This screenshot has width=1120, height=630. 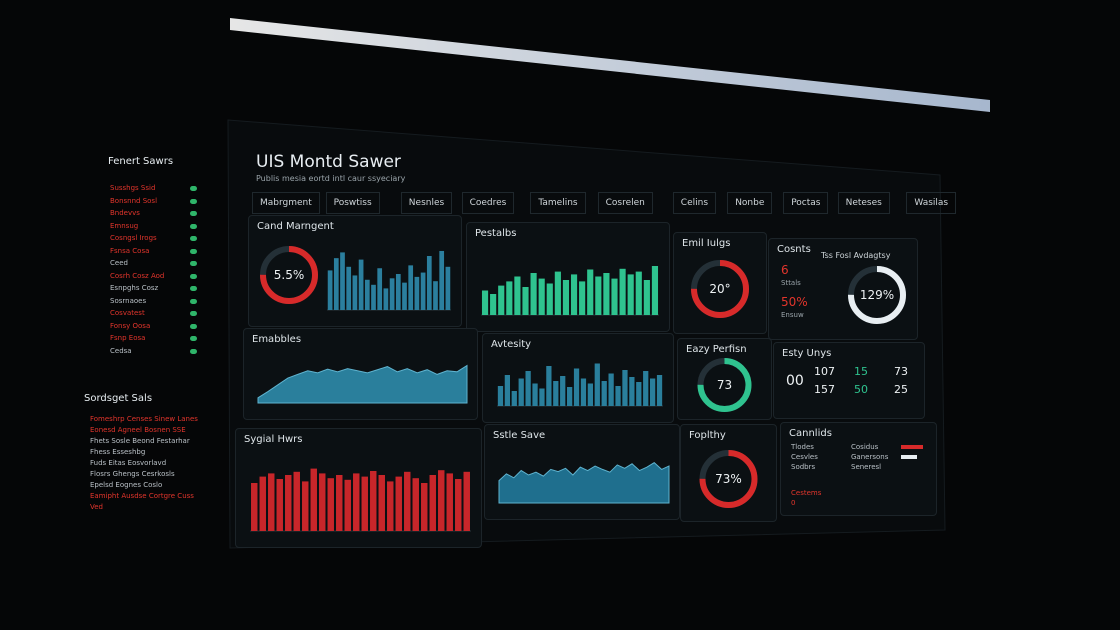 I want to click on tab: Tamelins, so click(x=558, y=203).